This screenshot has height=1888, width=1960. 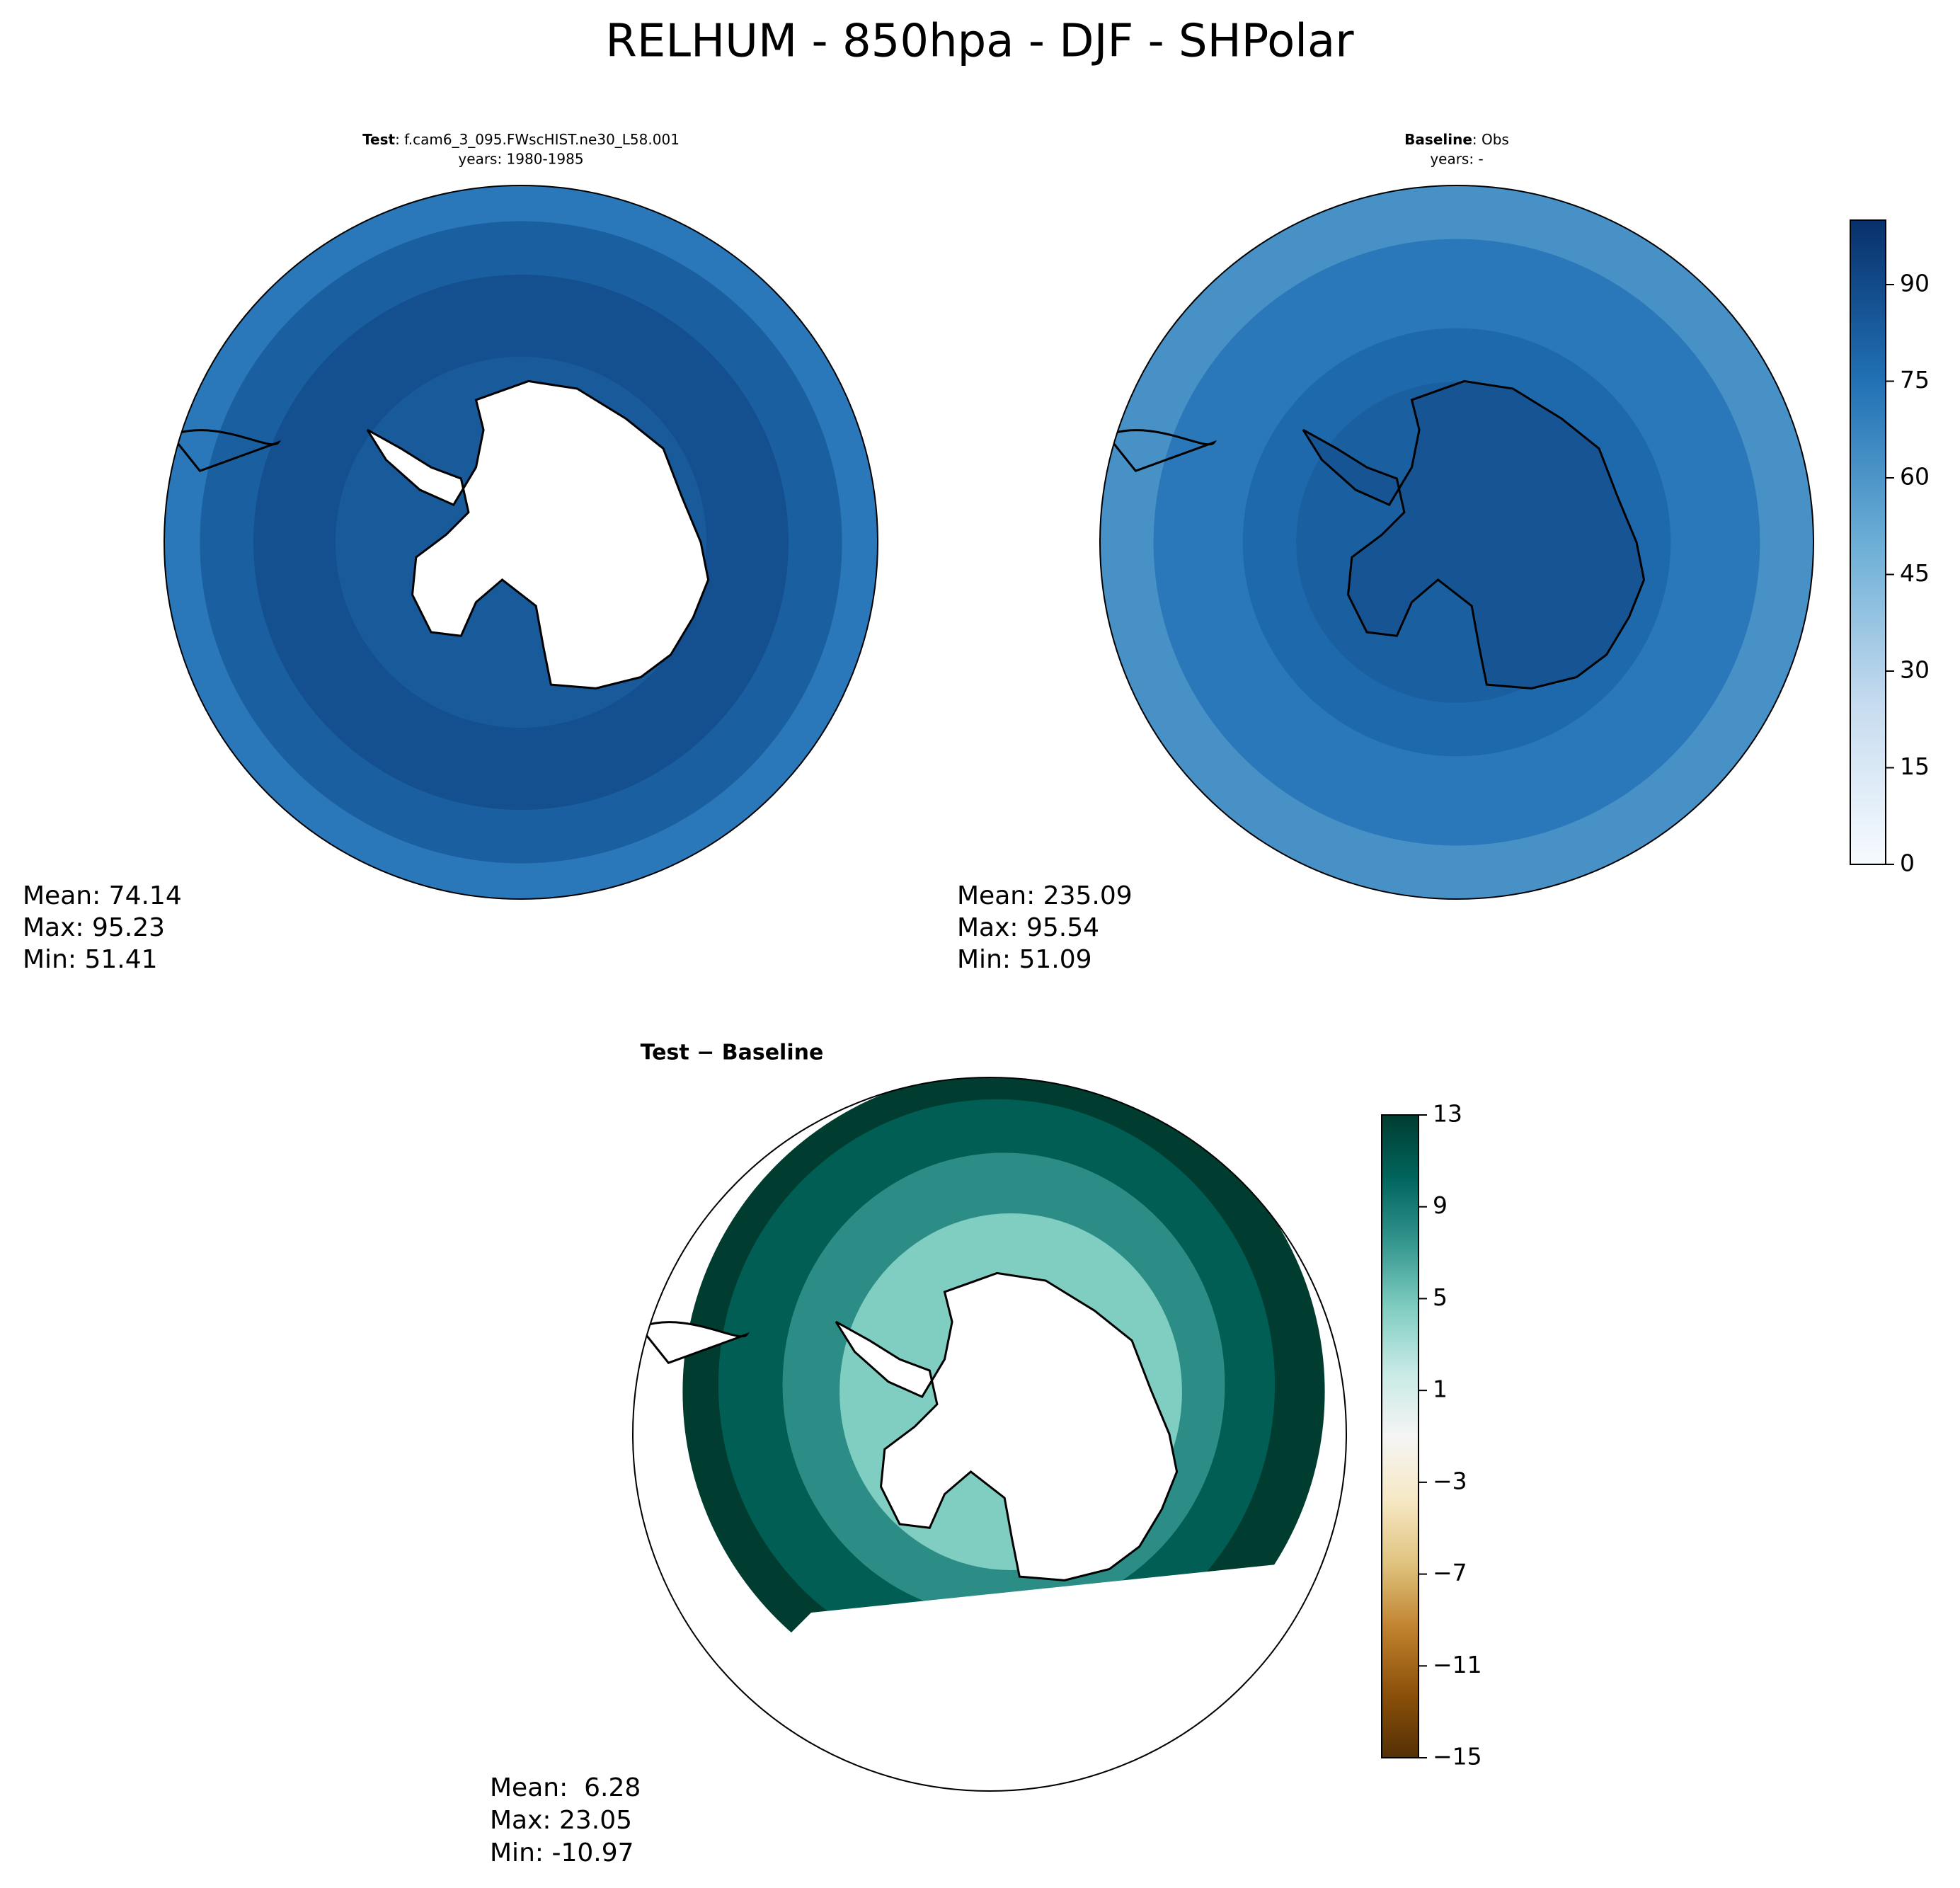 I want to click on stat: Mean: 235.09, so click(x=1045, y=896).